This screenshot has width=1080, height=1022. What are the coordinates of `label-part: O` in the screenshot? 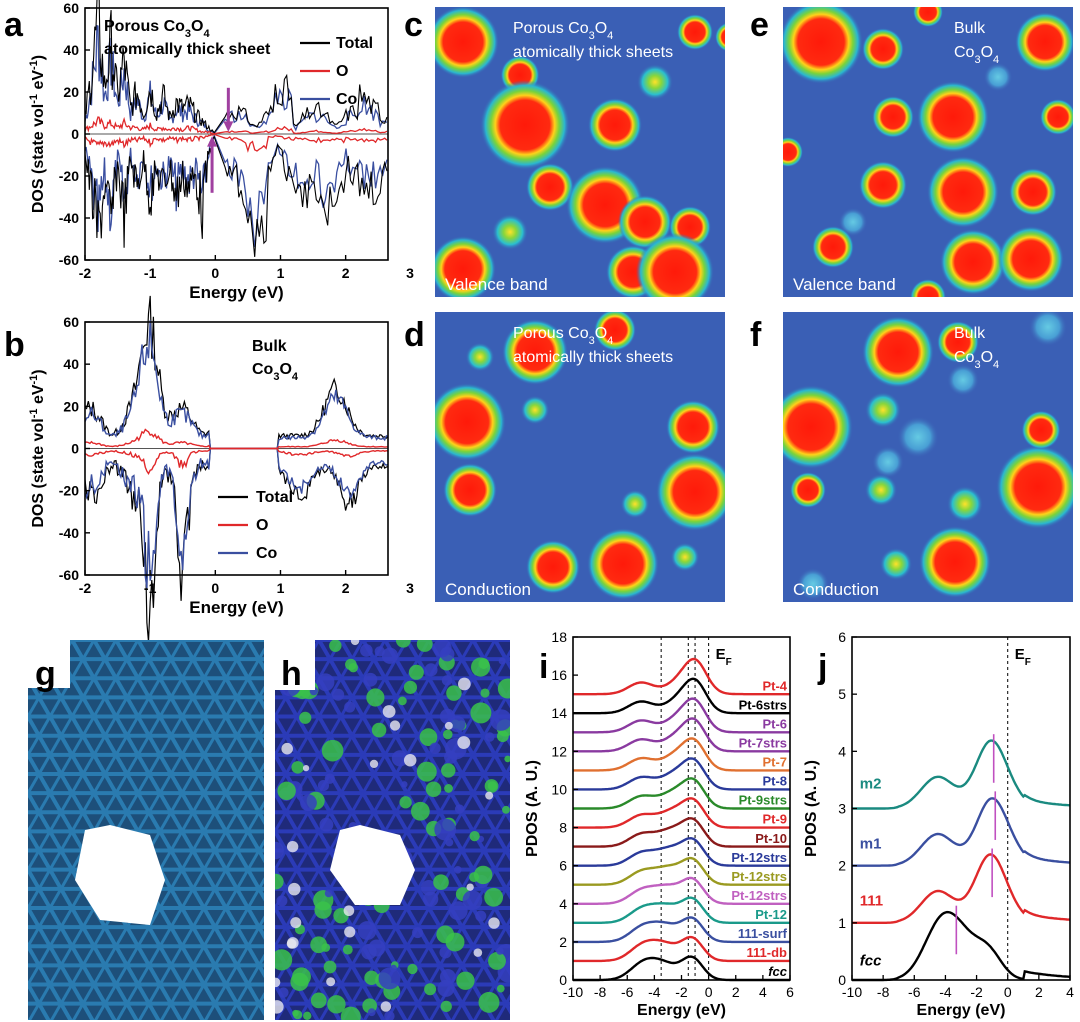 It's located at (197, 26).